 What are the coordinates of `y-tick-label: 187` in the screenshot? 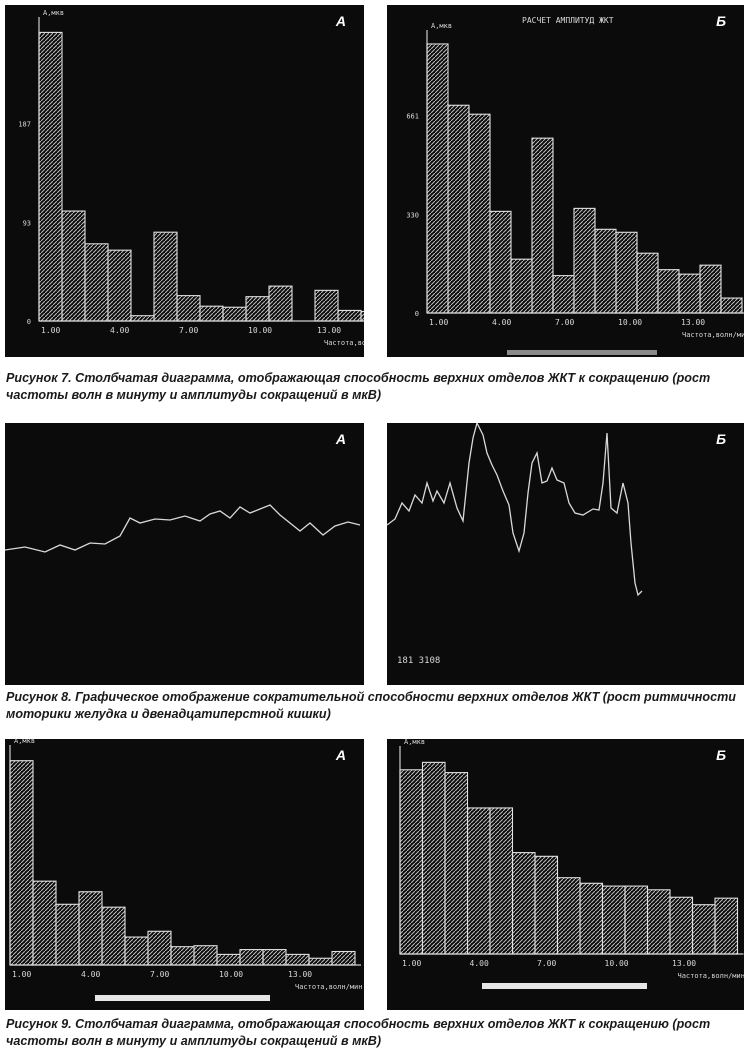 It's located at (24, 124).